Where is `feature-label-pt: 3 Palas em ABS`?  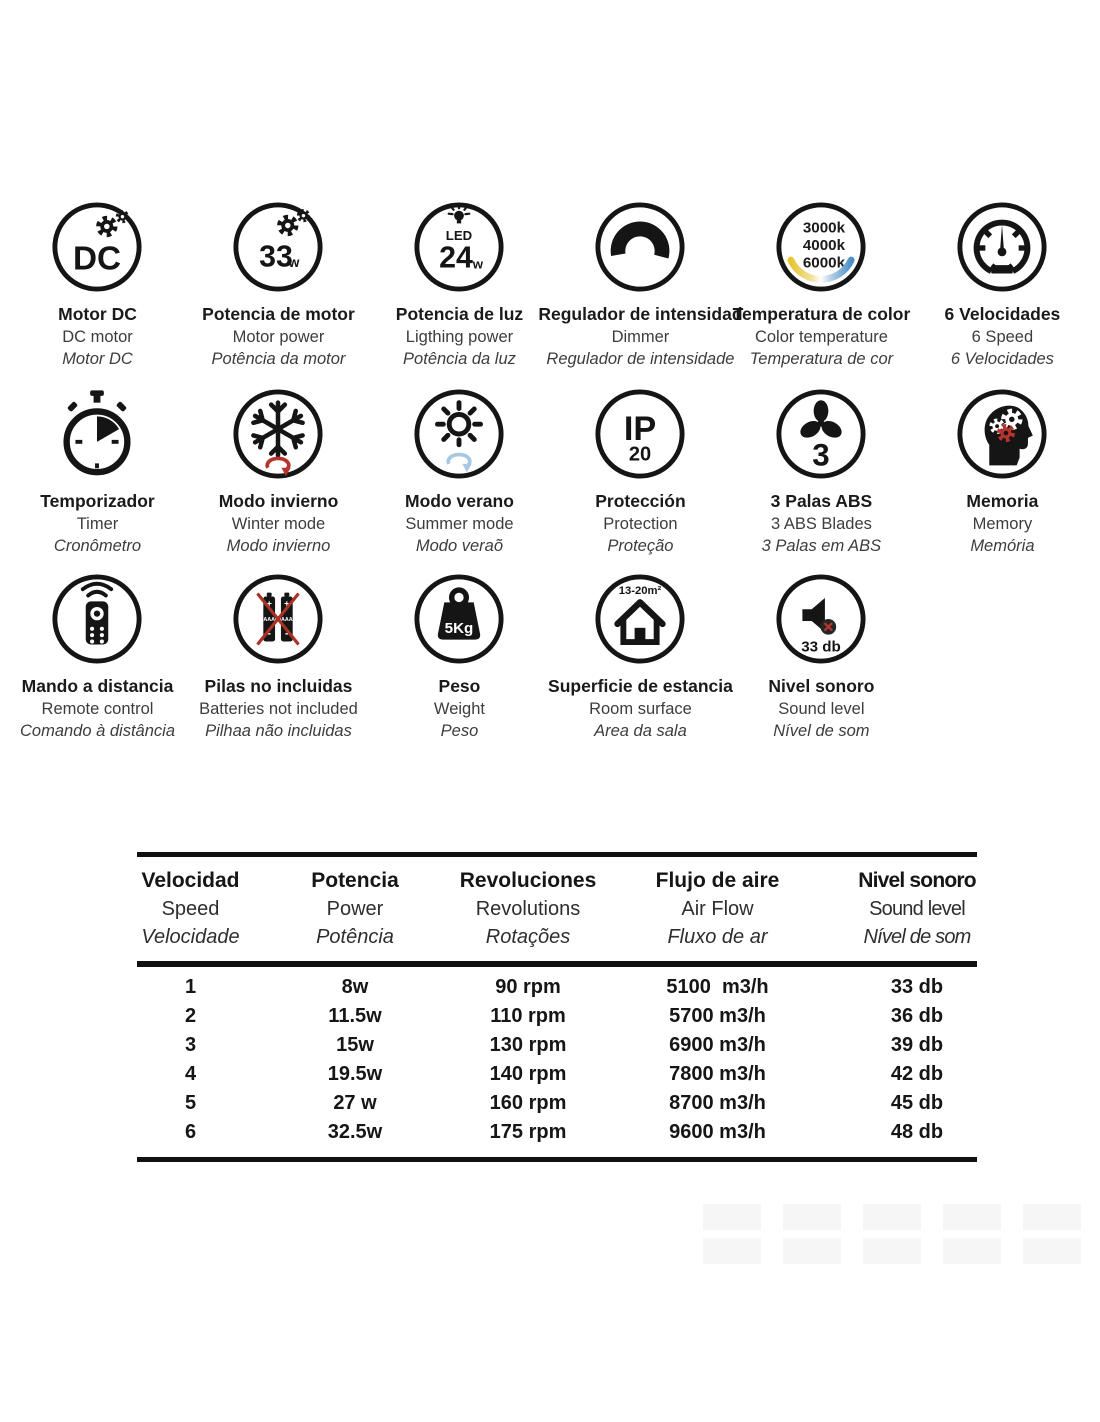 feature-label-pt: 3 Palas em ABS is located at coordinates (821, 546).